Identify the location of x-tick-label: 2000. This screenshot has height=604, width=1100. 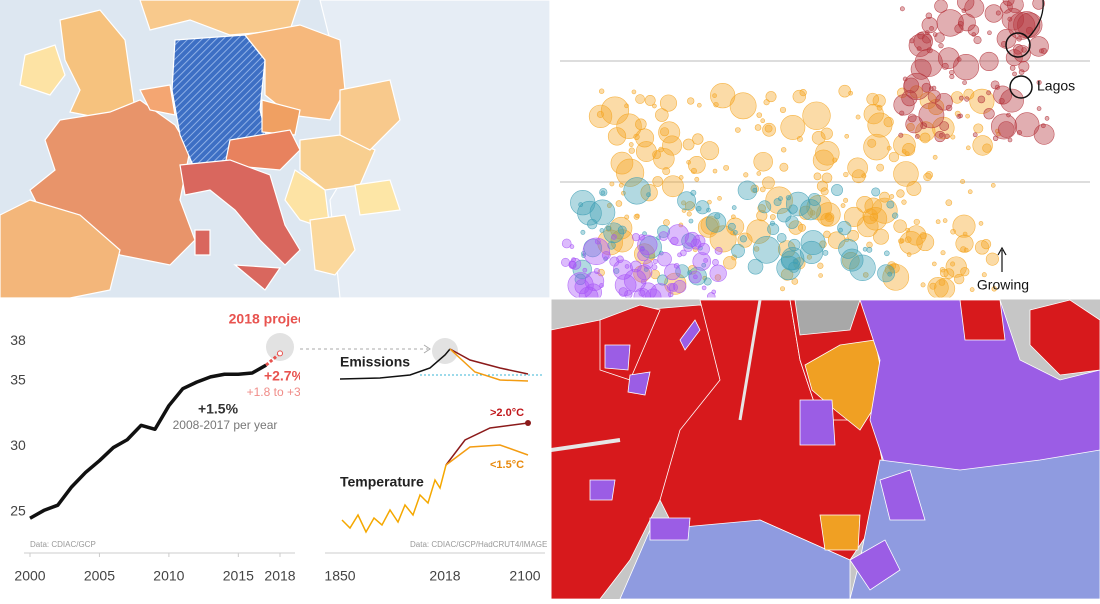
(29, 576).